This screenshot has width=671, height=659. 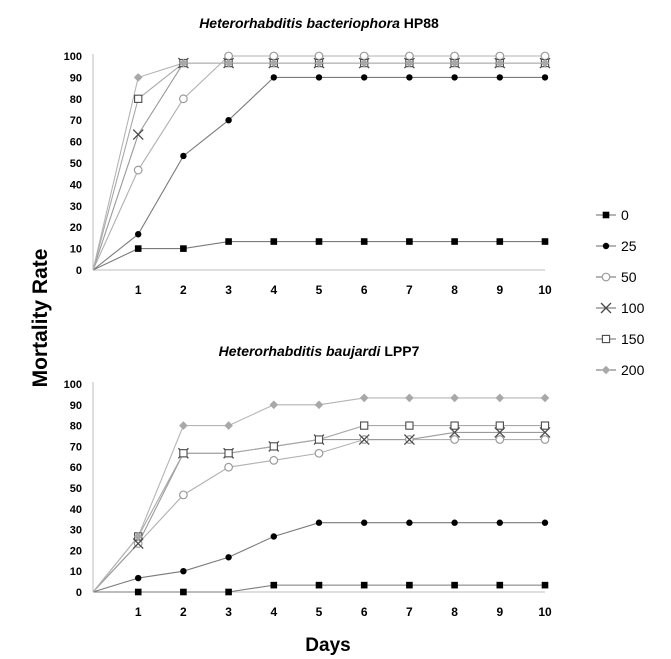 I want to click on y-tick-label: 70, so click(x=76, y=447).